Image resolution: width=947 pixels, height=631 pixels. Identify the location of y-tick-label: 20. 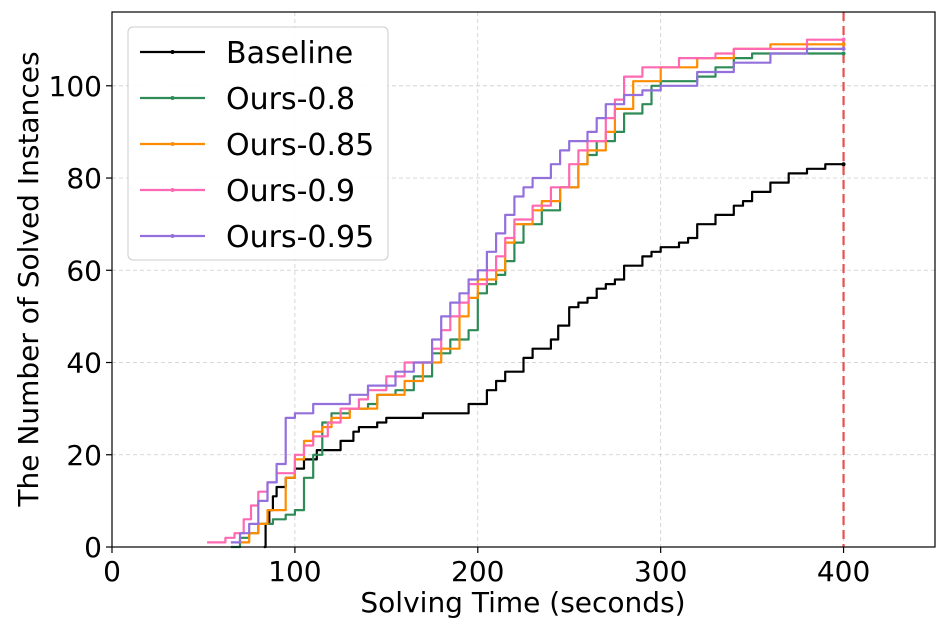
(84, 455).